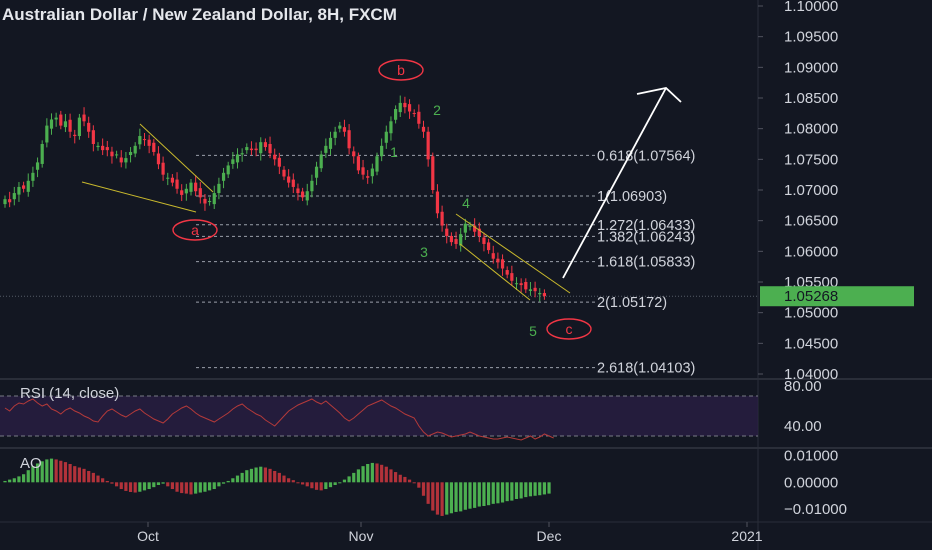  What do you see at coordinates (811, 221) in the screenshot?
I see `price-tick-label: 1.06500` at bounding box center [811, 221].